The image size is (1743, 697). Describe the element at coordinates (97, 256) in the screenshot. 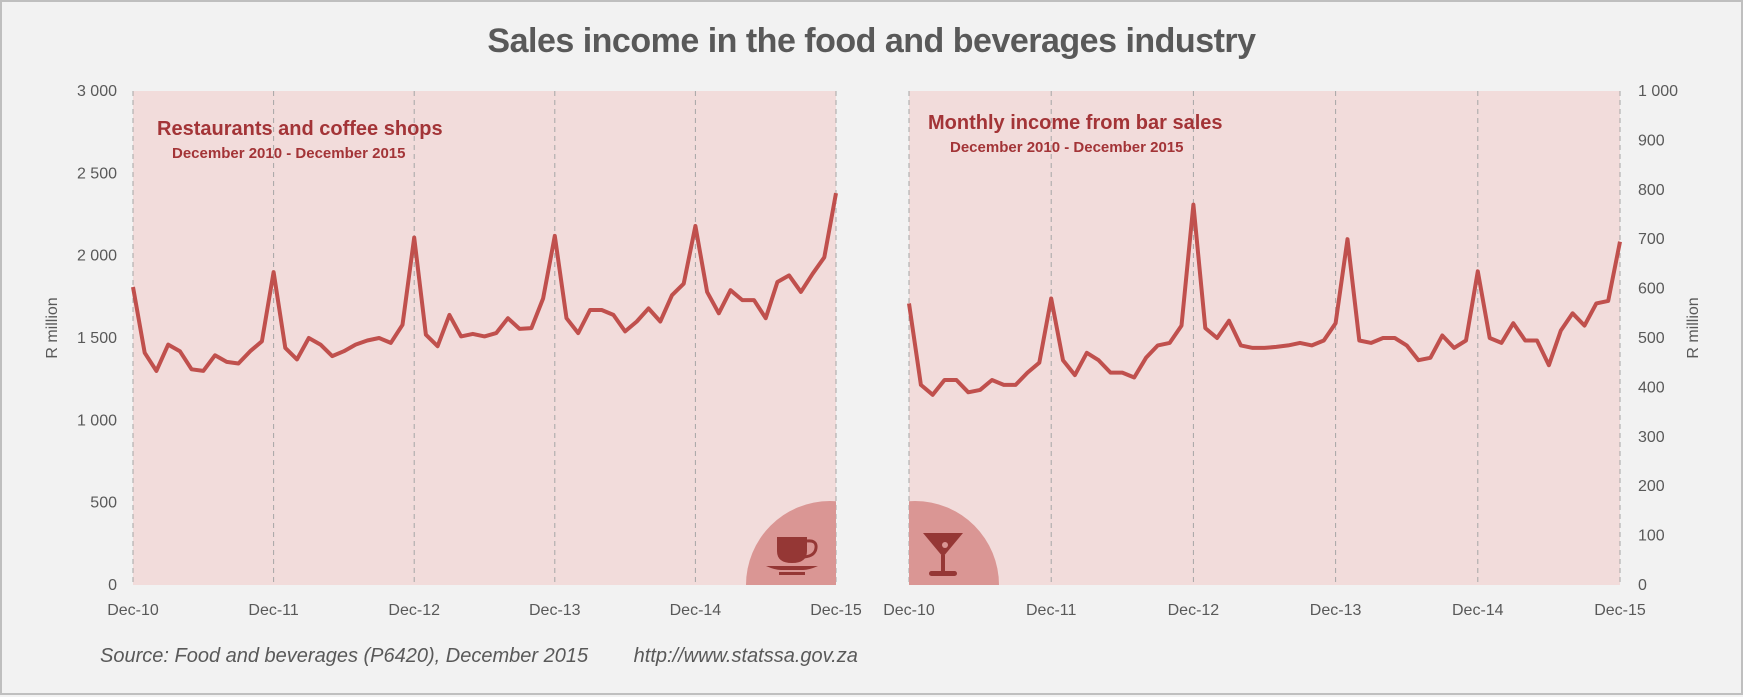

I see `y-tick-label: 2 000` at that location.